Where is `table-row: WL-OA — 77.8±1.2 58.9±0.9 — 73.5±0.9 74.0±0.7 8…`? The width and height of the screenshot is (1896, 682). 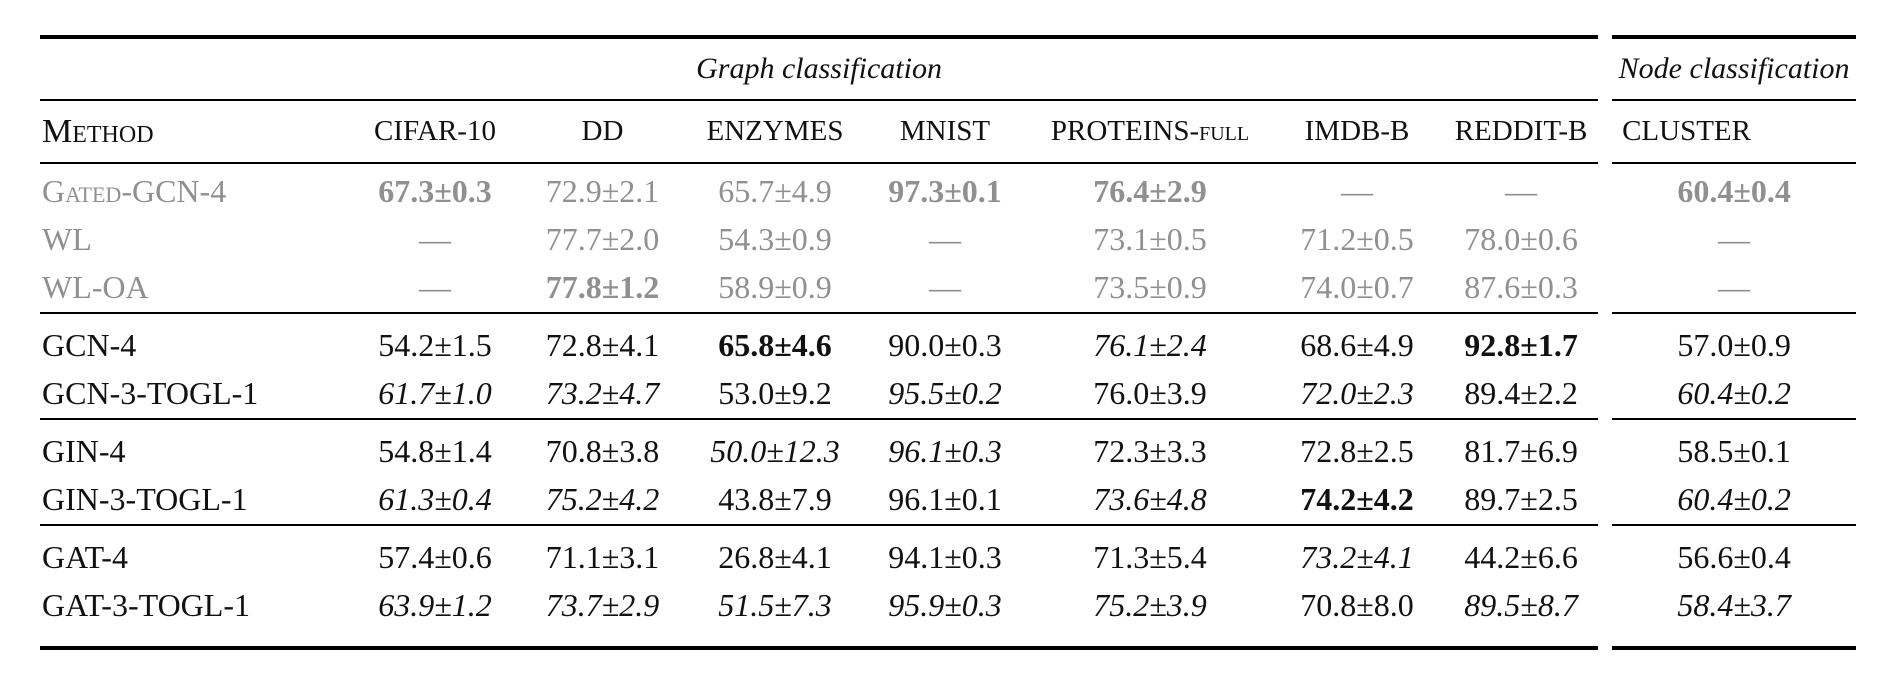 table-row: WL-OA — 77.8±1.2 58.9±0.9 — 73.5±0.9 74.0±0.7 8… is located at coordinates (948, 288).